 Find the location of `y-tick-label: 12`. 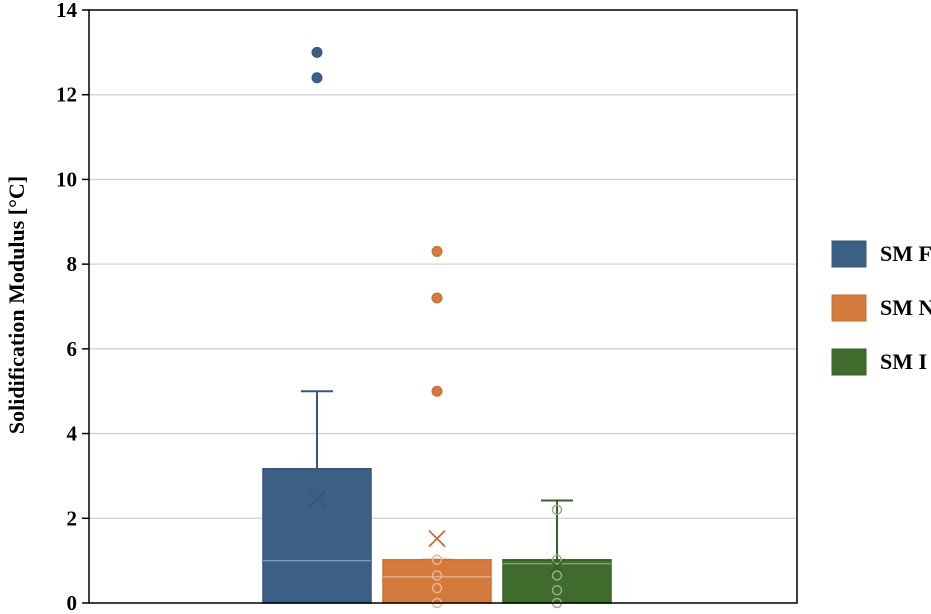

y-tick-label: 12 is located at coordinates (66, 95).